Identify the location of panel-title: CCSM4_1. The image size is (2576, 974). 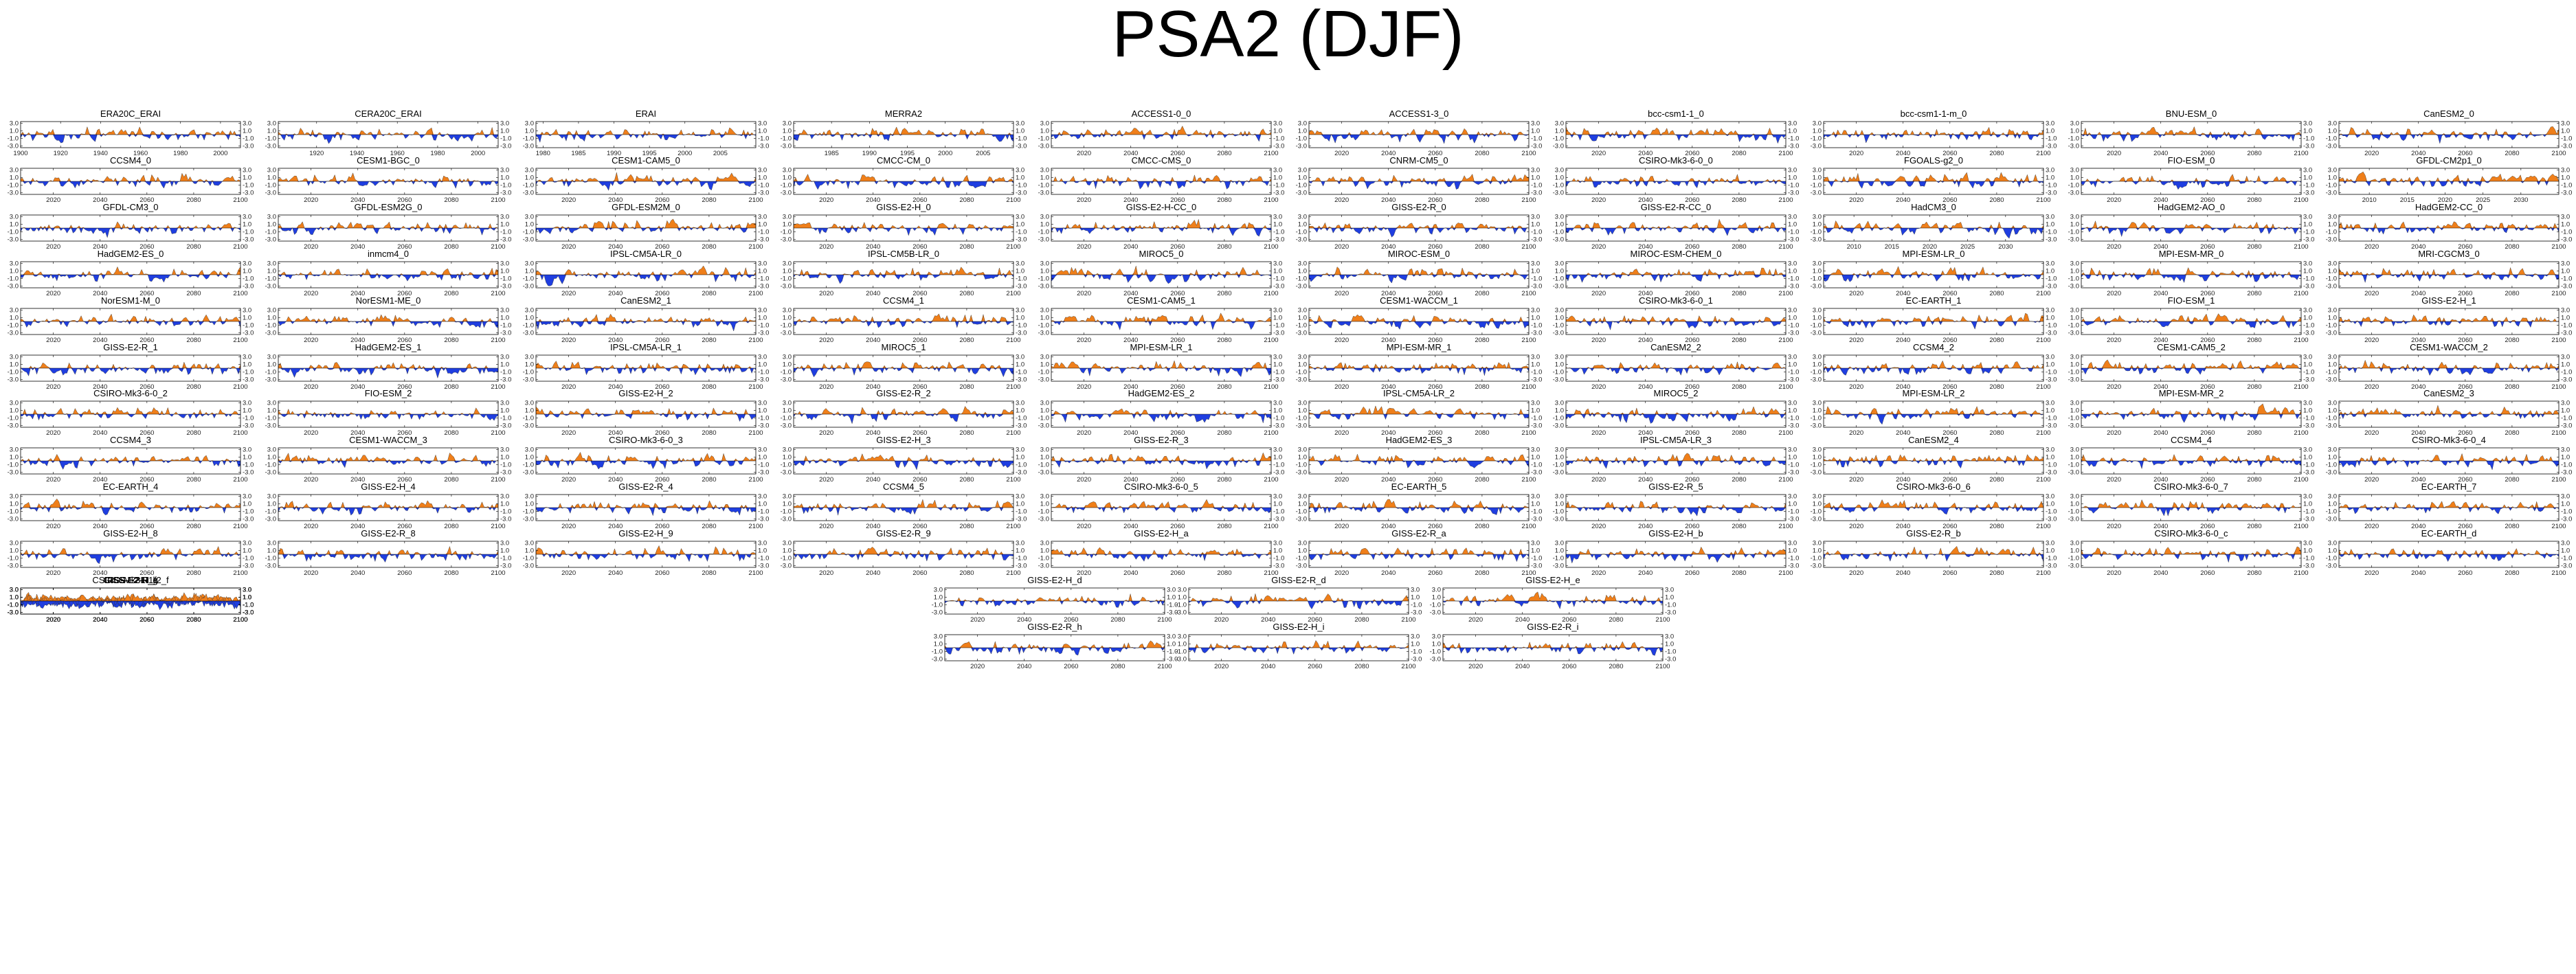
(903, 300).